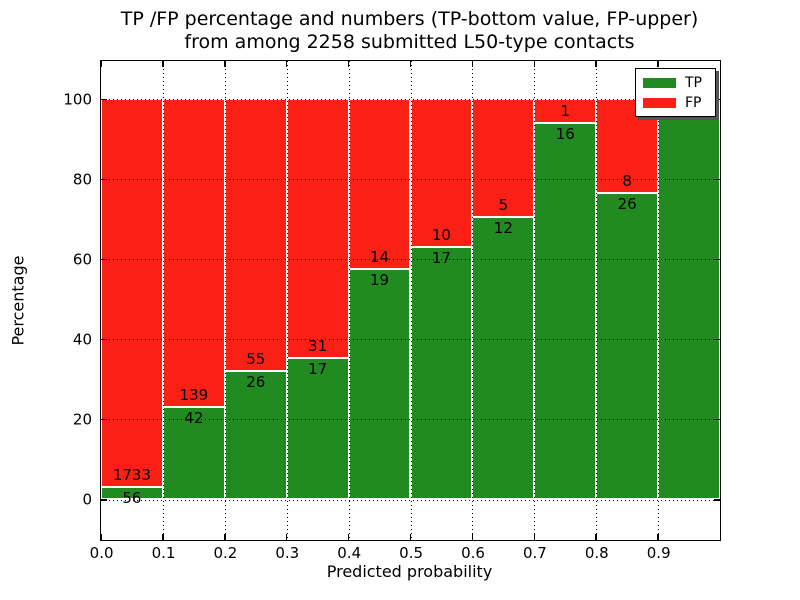 Image resolution: width=800 pixels, height=600 pixels. What do you see at coordinates (349, 553) in the screenshot?
I see `x-tick-label: 0.4` at bounding box center [349, 553].